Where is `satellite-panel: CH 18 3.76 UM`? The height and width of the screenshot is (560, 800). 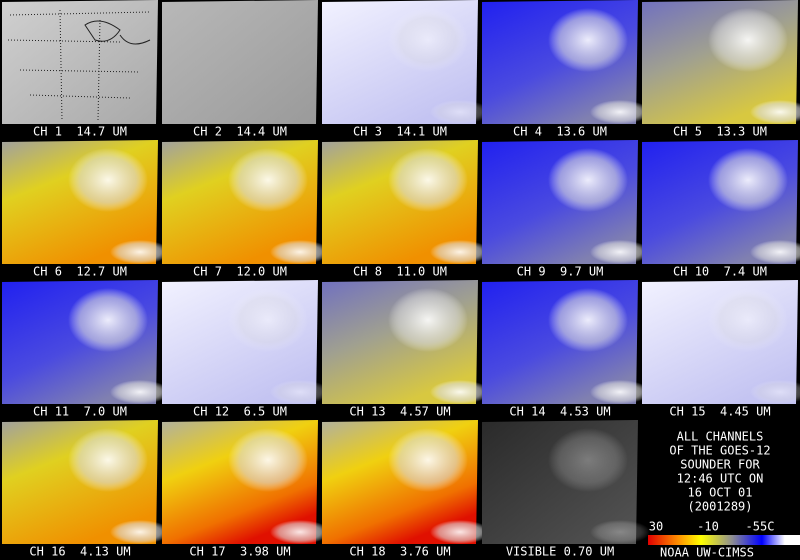 satellite-panel: CH 18 3.76 UM is located at coordinates (406, 489).